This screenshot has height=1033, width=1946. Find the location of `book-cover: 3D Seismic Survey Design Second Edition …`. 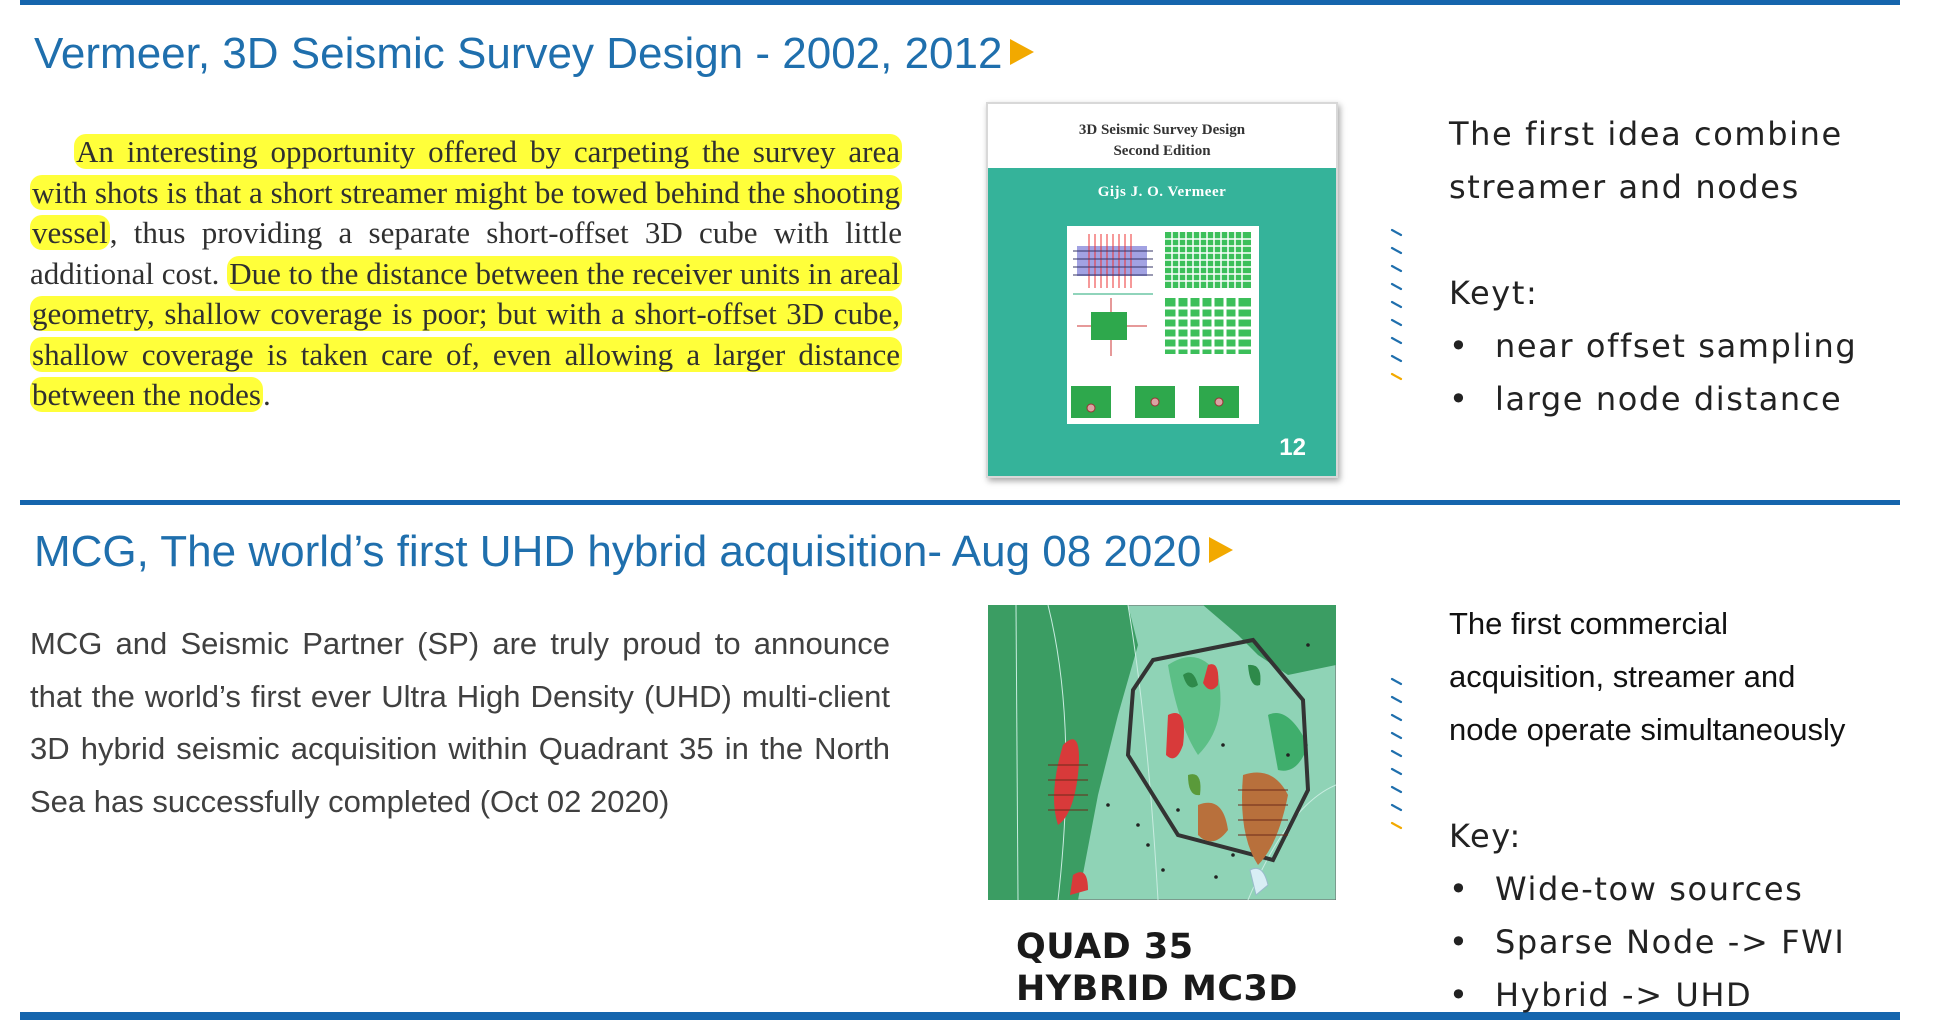

book-cover: 3D Seismic Survey Design Second Edition … is located at coordinates (1162, 290).